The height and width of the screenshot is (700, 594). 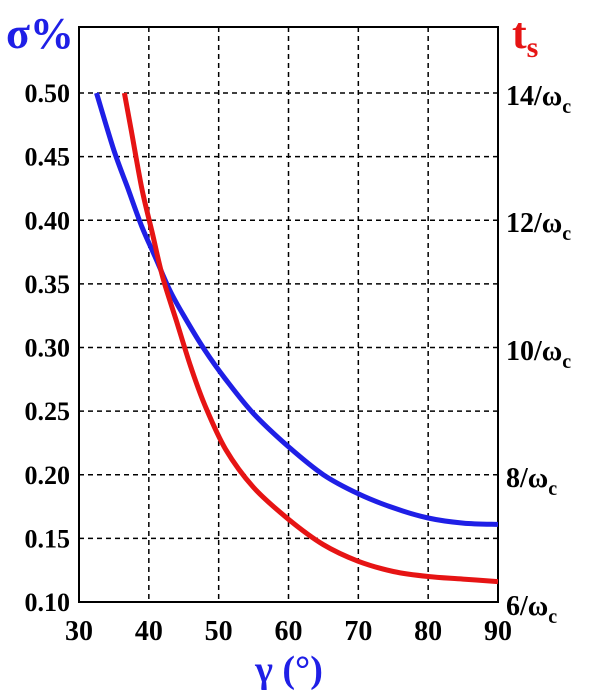 I want to click on y-left-tick-label: 0.25, so click(x=48, y=411).